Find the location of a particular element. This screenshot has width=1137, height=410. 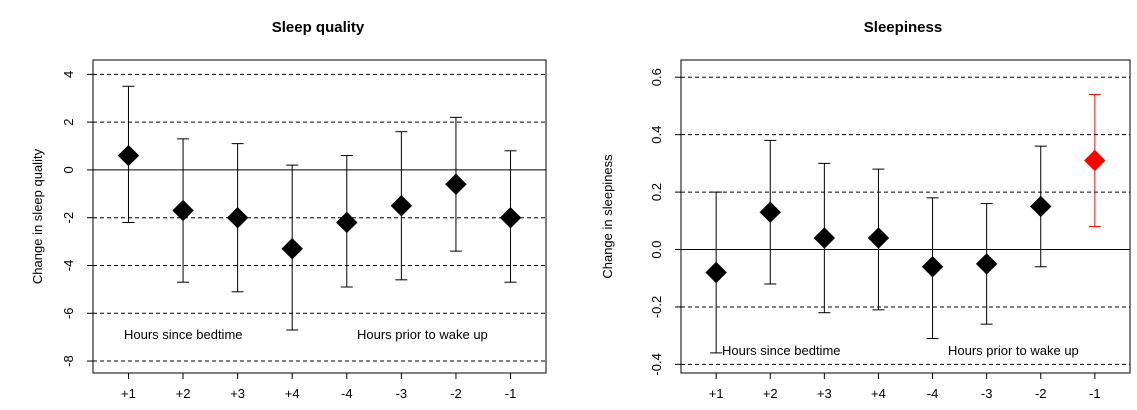

y-tick-label: -6 is located at coordinates (68, 313).